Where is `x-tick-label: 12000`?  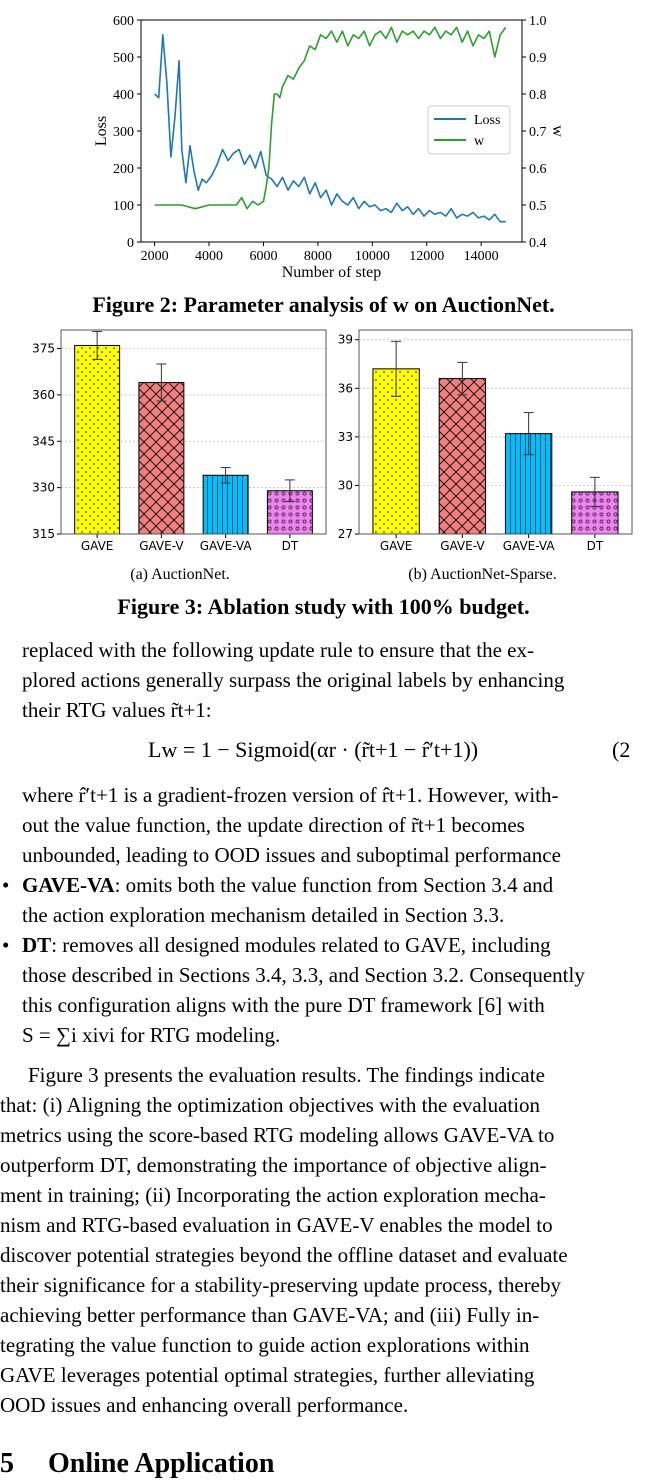 x-tick-label: 12000 is located at coordinates (426, 256).